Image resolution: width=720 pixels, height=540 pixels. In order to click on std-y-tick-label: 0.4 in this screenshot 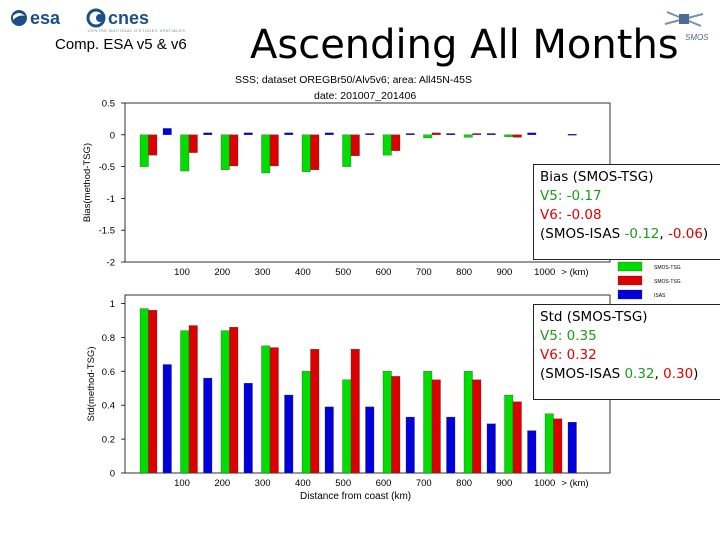, I will do `click(108, 406)`.